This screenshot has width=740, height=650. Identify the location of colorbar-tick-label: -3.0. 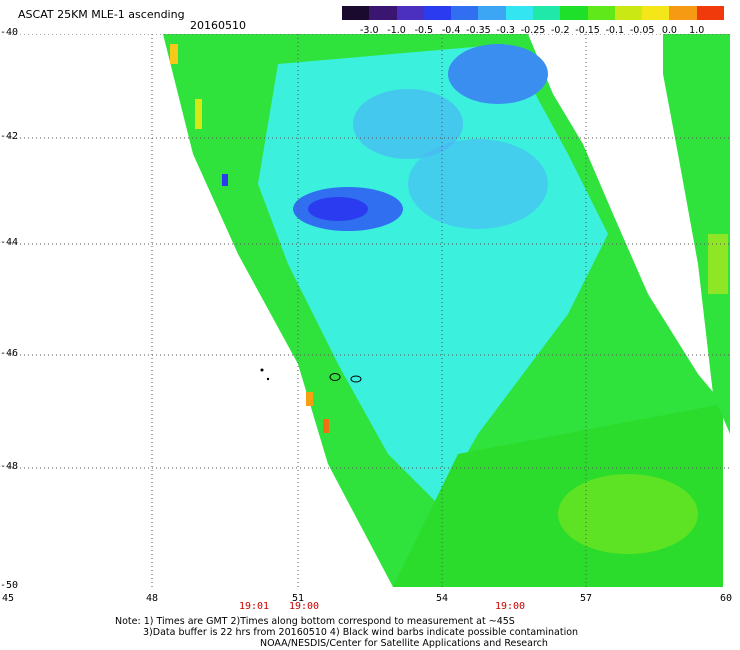
(369, 30).